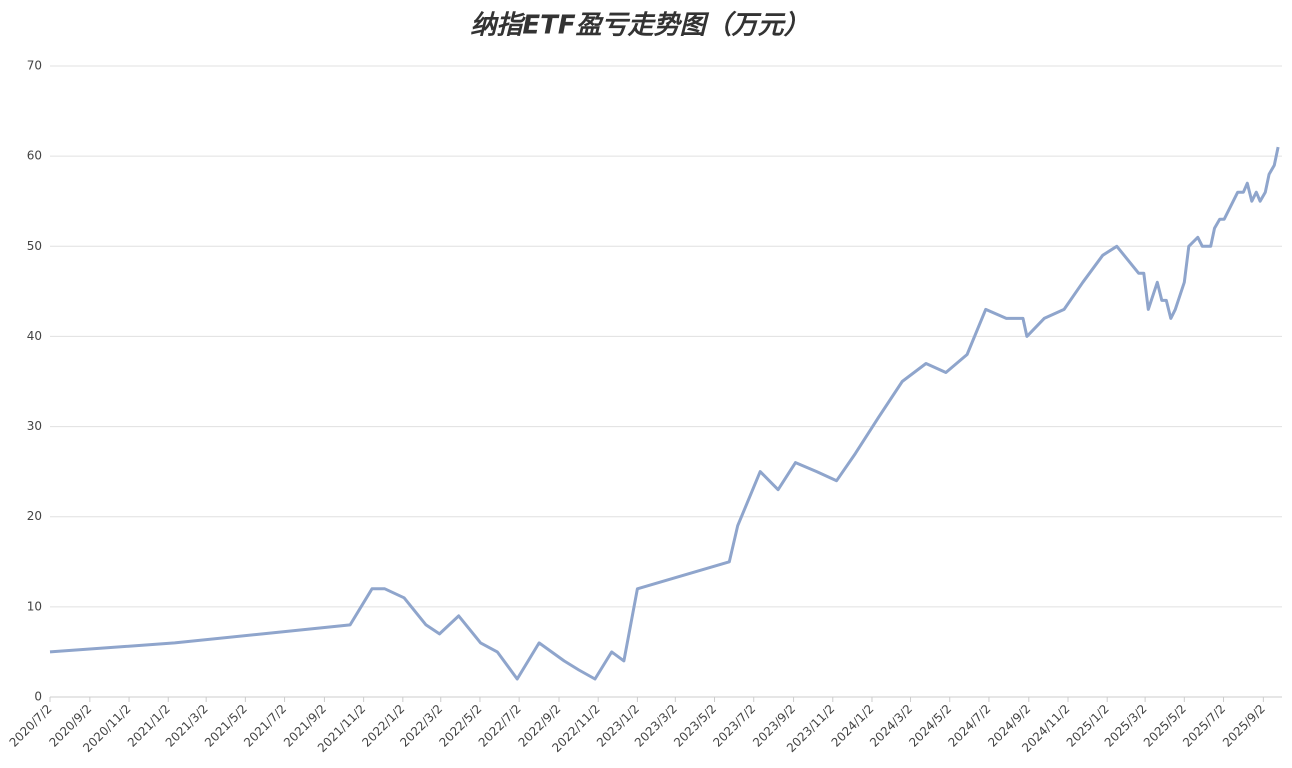  What do you see at coordinates (38, 697) in the screenshot?
I see `y-tick-label: 0` at bounding box center [38, 697].